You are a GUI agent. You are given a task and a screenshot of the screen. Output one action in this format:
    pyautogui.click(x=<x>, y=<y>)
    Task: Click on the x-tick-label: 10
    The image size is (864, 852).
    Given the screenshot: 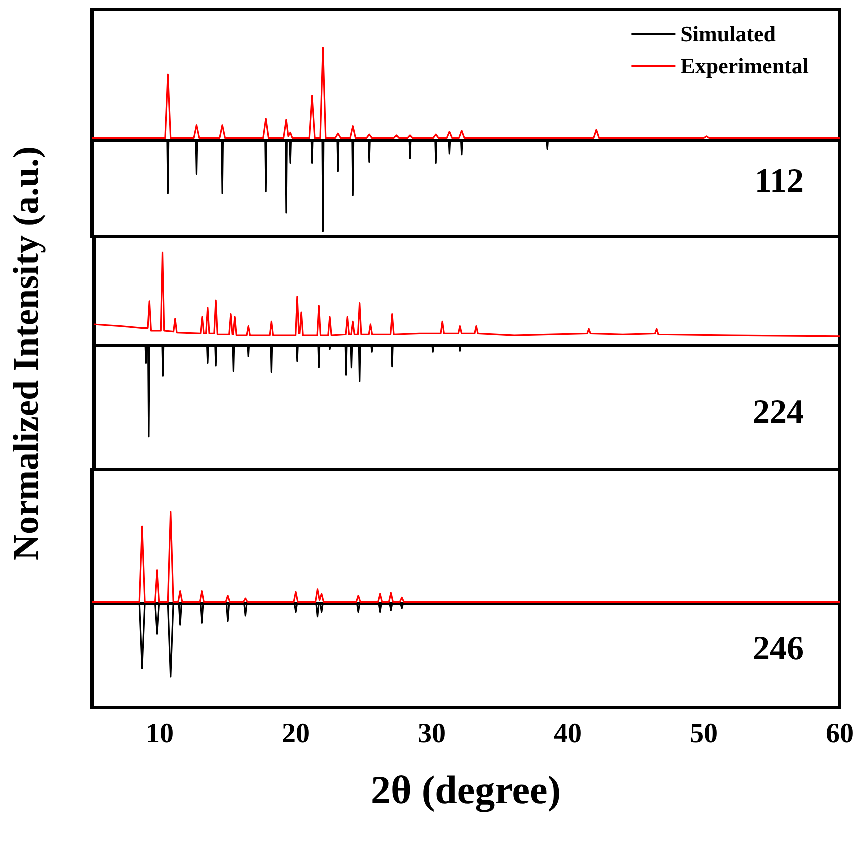 What is the action you would take?
    pyautogui.click(x=160, y=734)
    